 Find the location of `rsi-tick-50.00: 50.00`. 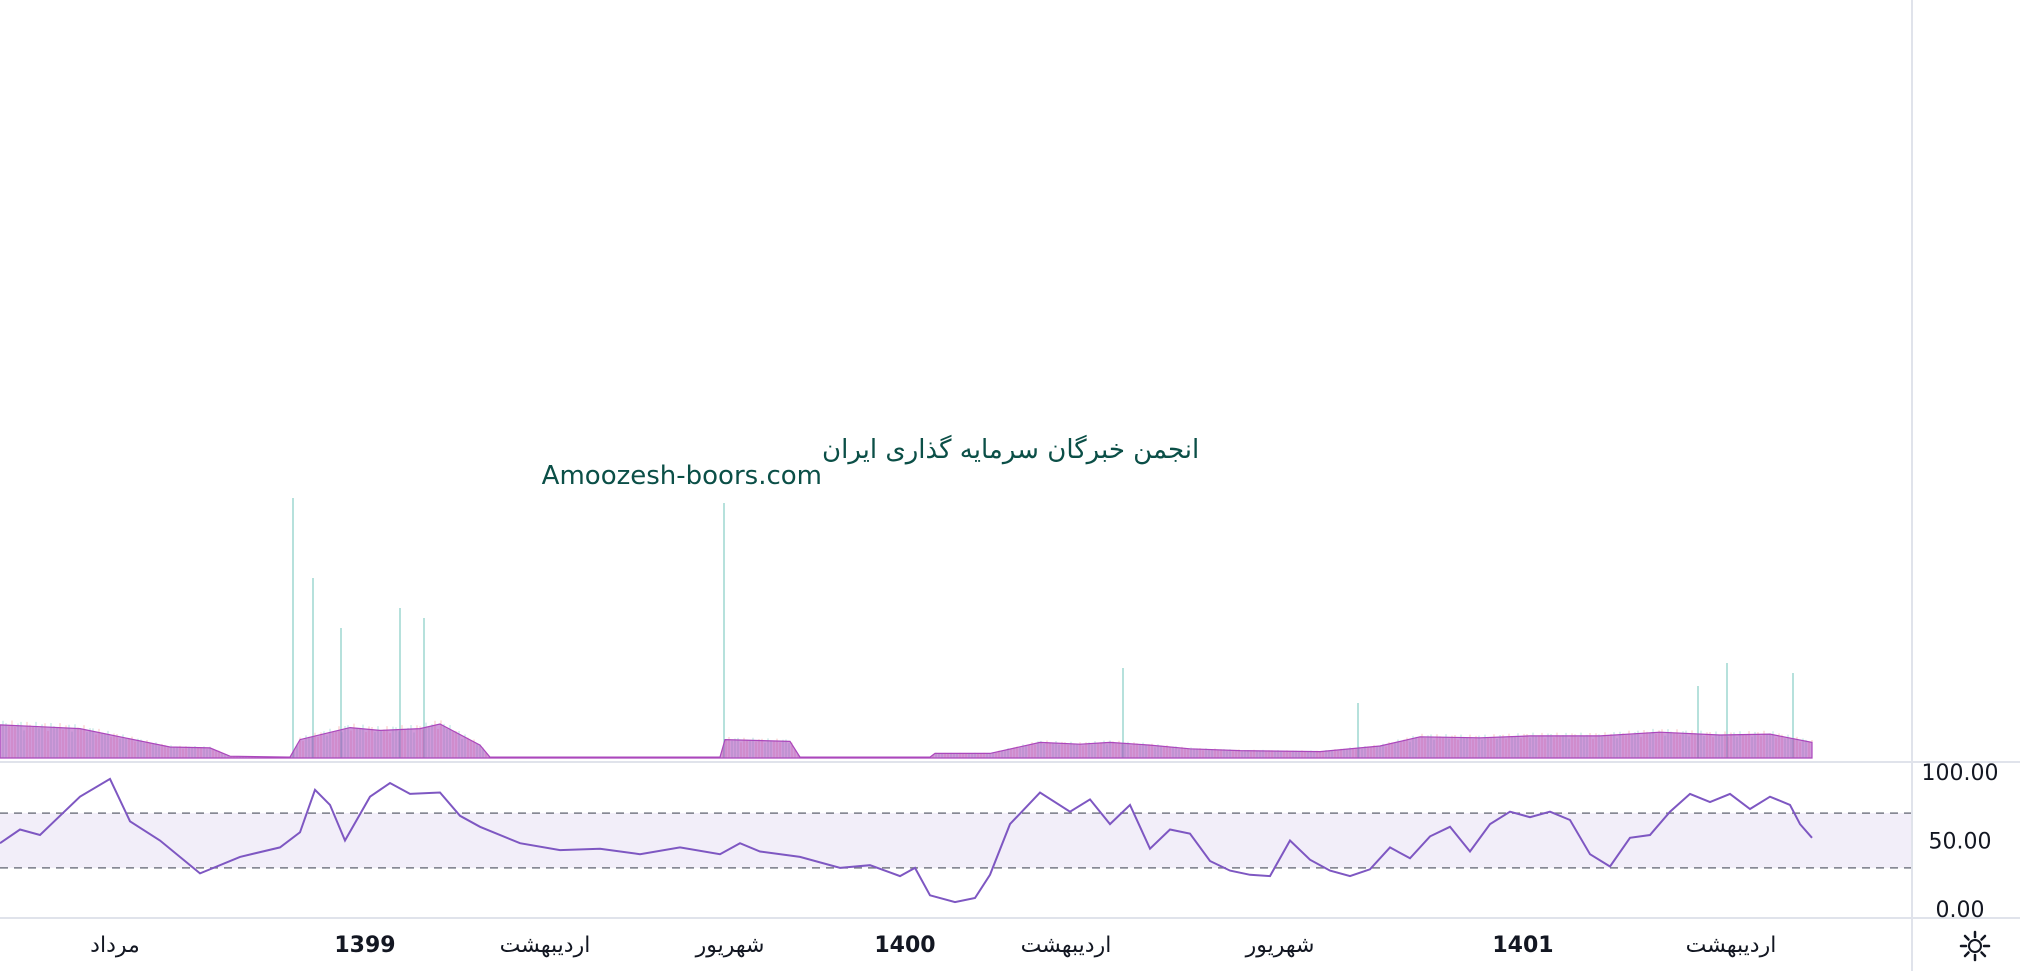

rsi-tick-50.00: 50.00 is located at coordinates (1960, 842).